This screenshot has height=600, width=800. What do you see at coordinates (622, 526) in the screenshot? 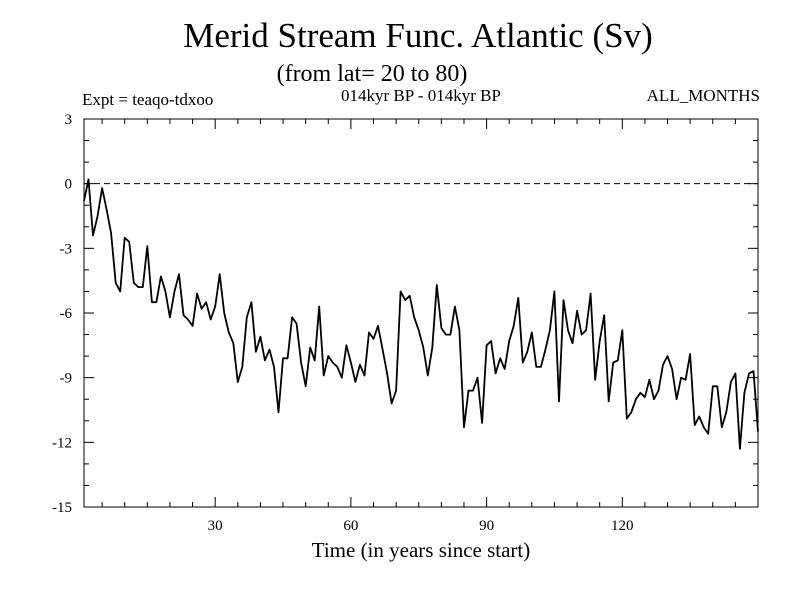
I see `x-tick-label: 120` at bounding box center [622, 526].